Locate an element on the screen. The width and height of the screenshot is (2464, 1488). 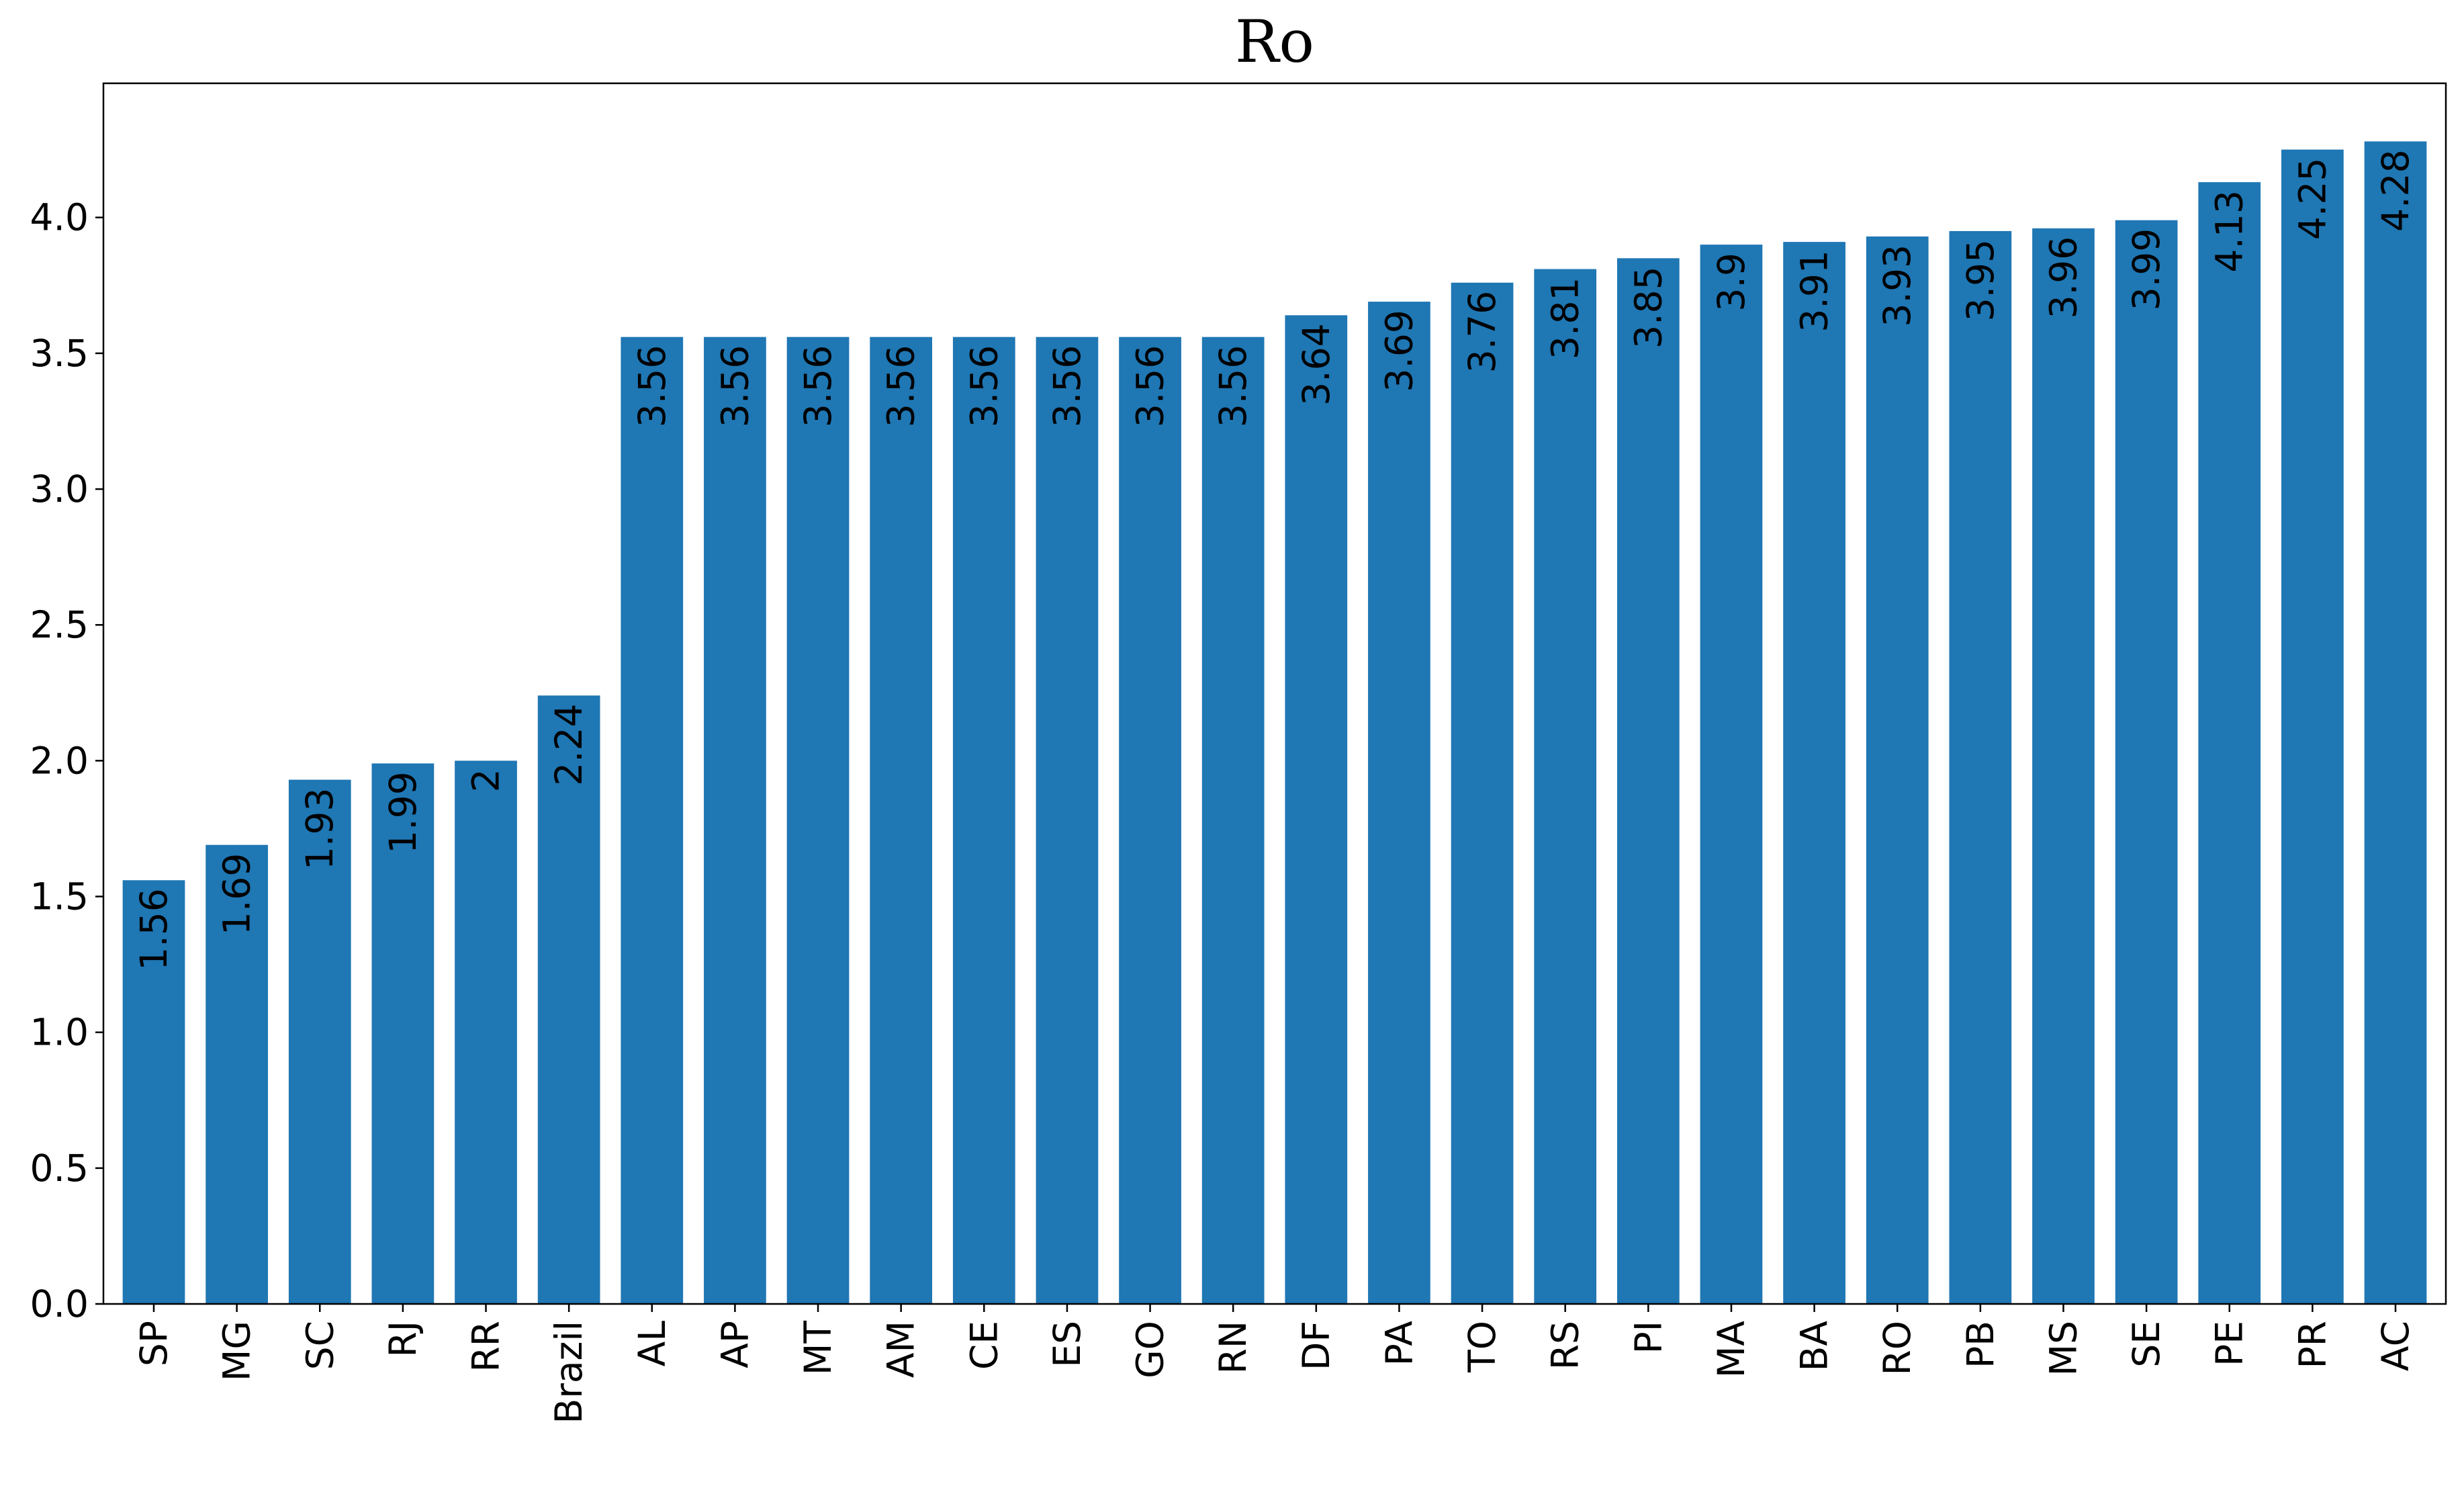
bar-sc is located at coordinates (320, 1041).